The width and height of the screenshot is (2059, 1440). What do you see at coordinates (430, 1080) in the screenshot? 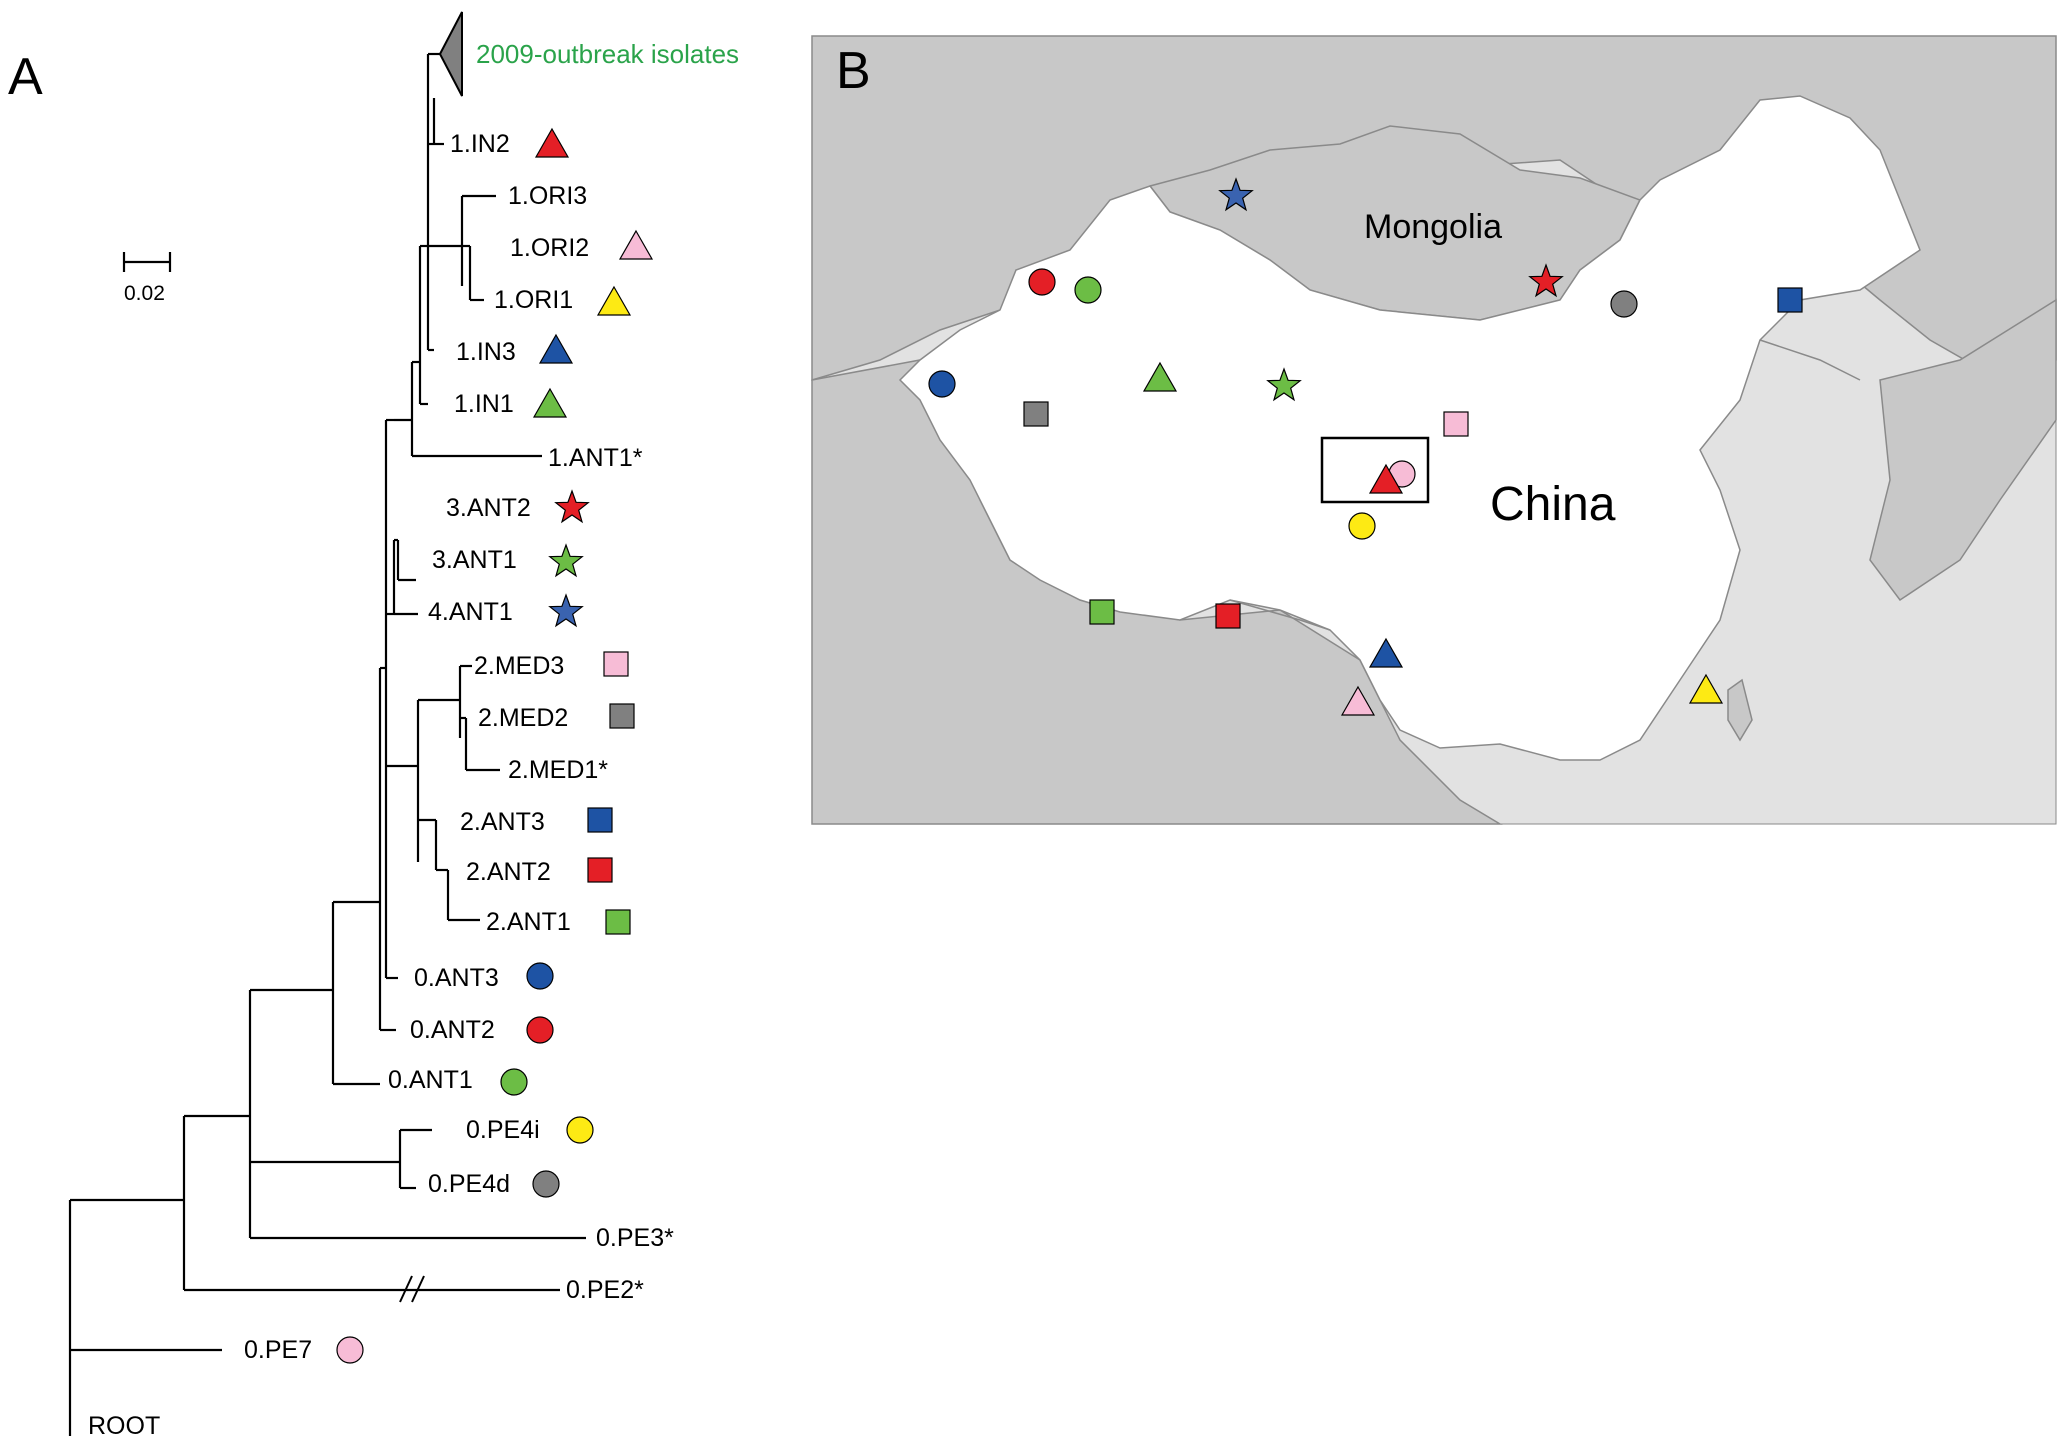
I see `leaf-label-ant1_0: 0.ANT1` at bounding box center [430, 1080].